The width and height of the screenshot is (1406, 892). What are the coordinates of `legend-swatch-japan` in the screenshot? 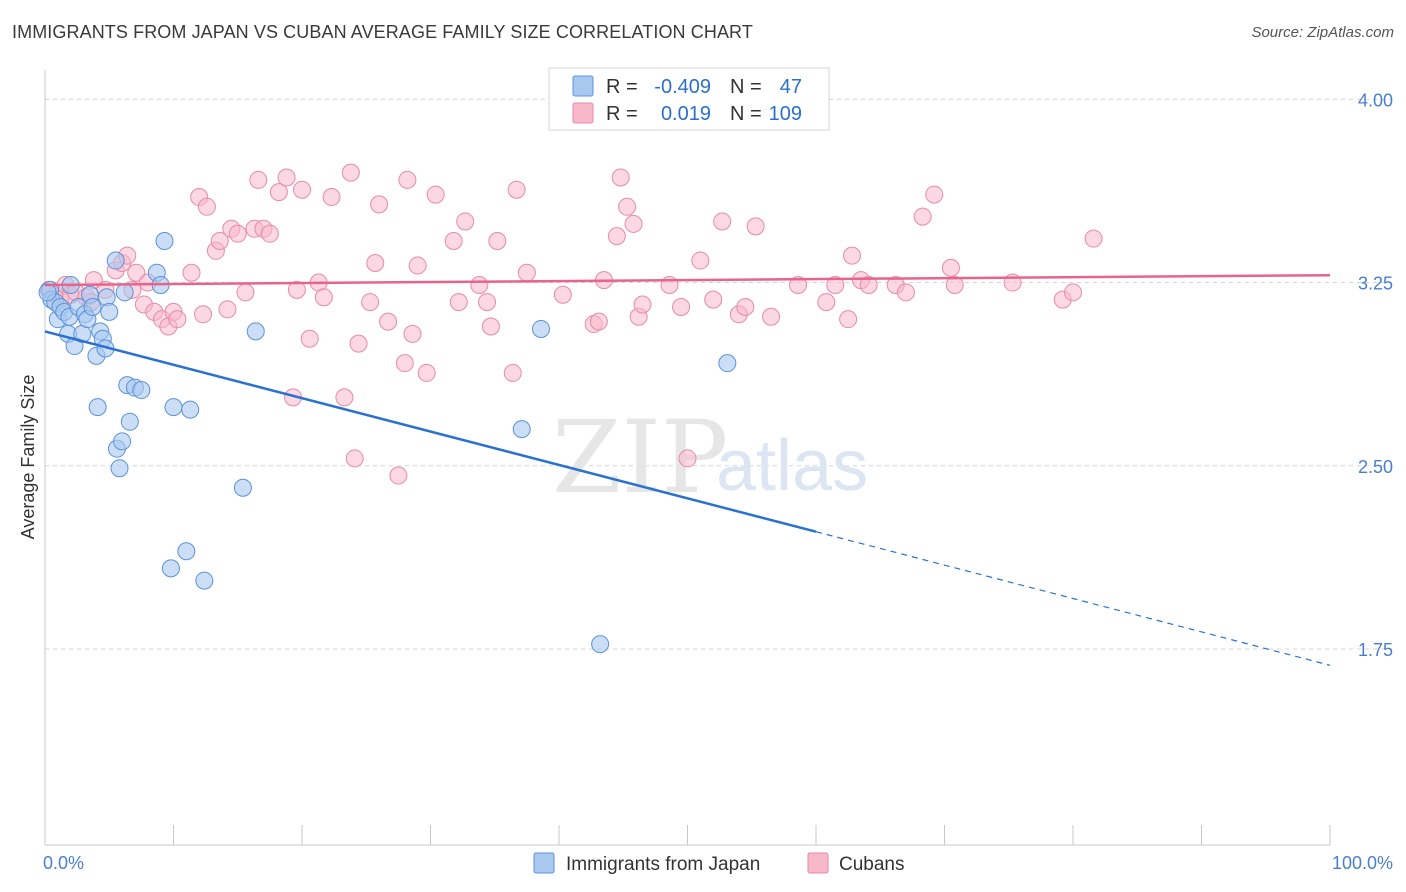 It's located at (583, 86).